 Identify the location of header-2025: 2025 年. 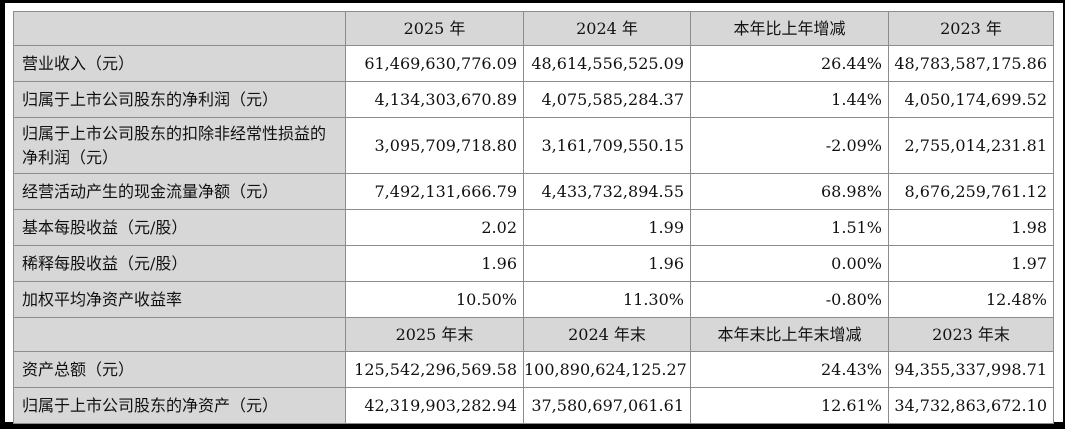
(434, 28).